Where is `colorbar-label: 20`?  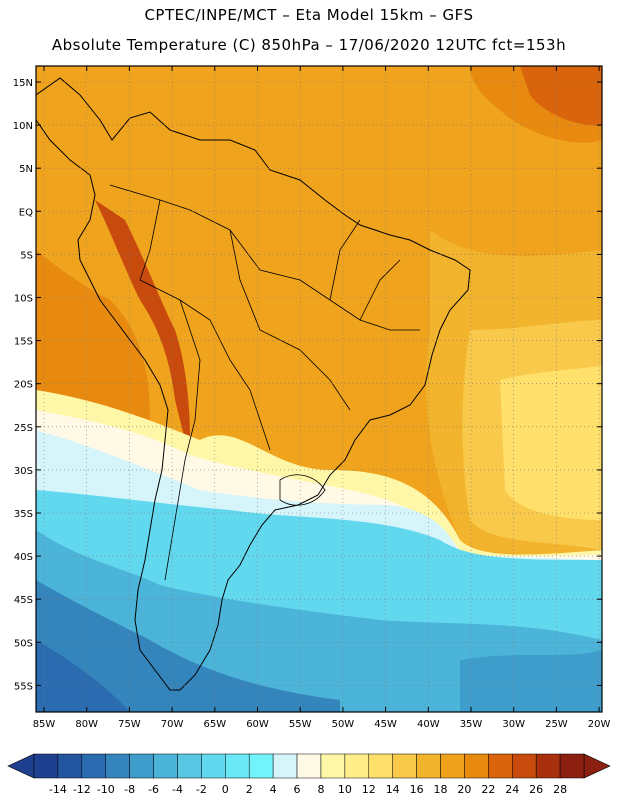
colorbar-label: 20 is located at coordinates (464, 789).